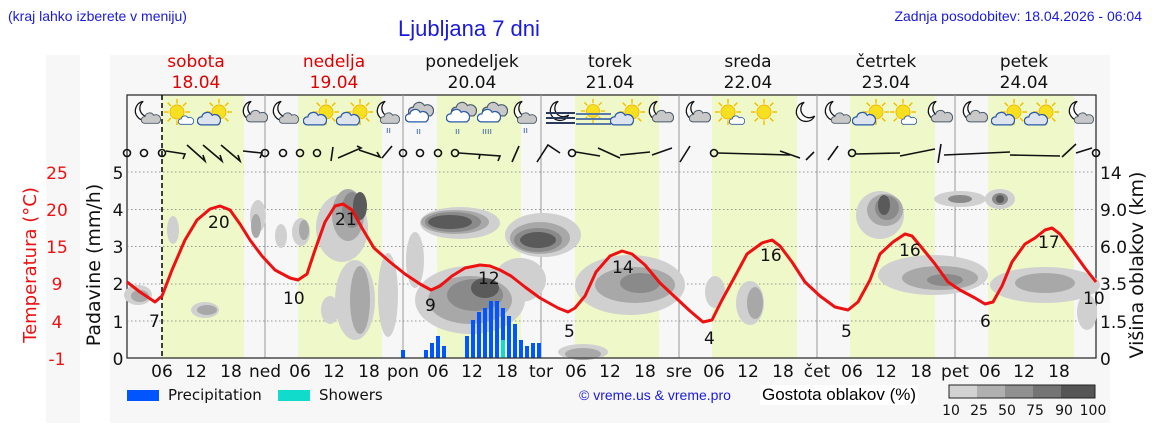 The width and height of the screenshot is (1152, 443). What do you see at coordinates (57, 267) in the screenshot?
I see `temperature-ticks: 25 20 15 9 4 -1` at bounding box center [57, 267].